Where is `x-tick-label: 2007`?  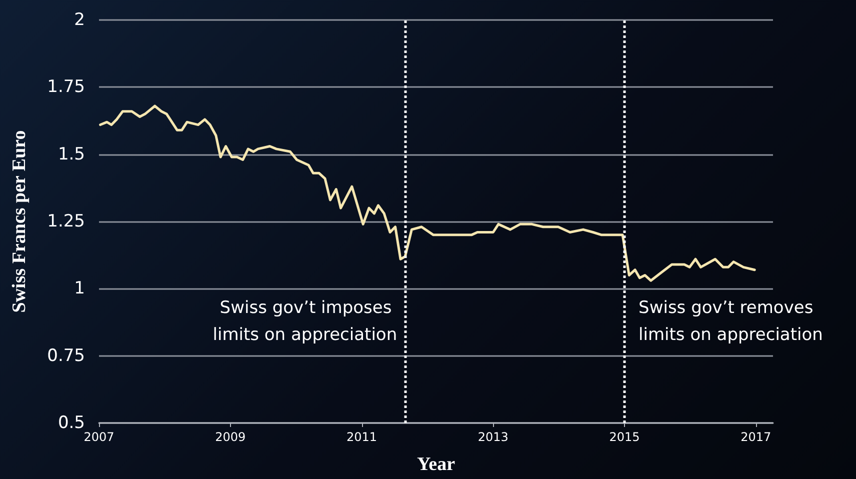
x-tick-label: 2007 is located at coordinates (99, 437).